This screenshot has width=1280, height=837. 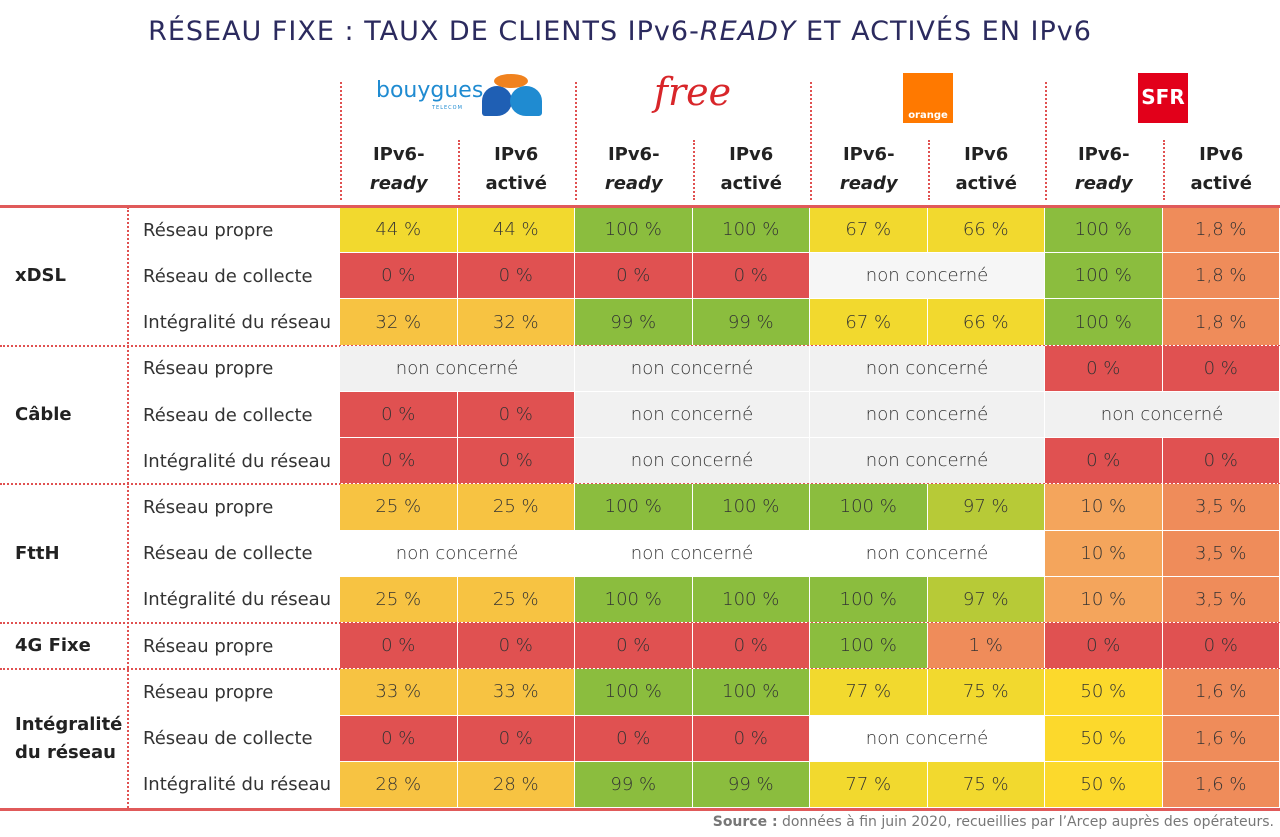 What do you see at coordinates (69, 738) in the screenshot?
I see `group-label: Intégralité du réseau` at bounding box center [69, 738].